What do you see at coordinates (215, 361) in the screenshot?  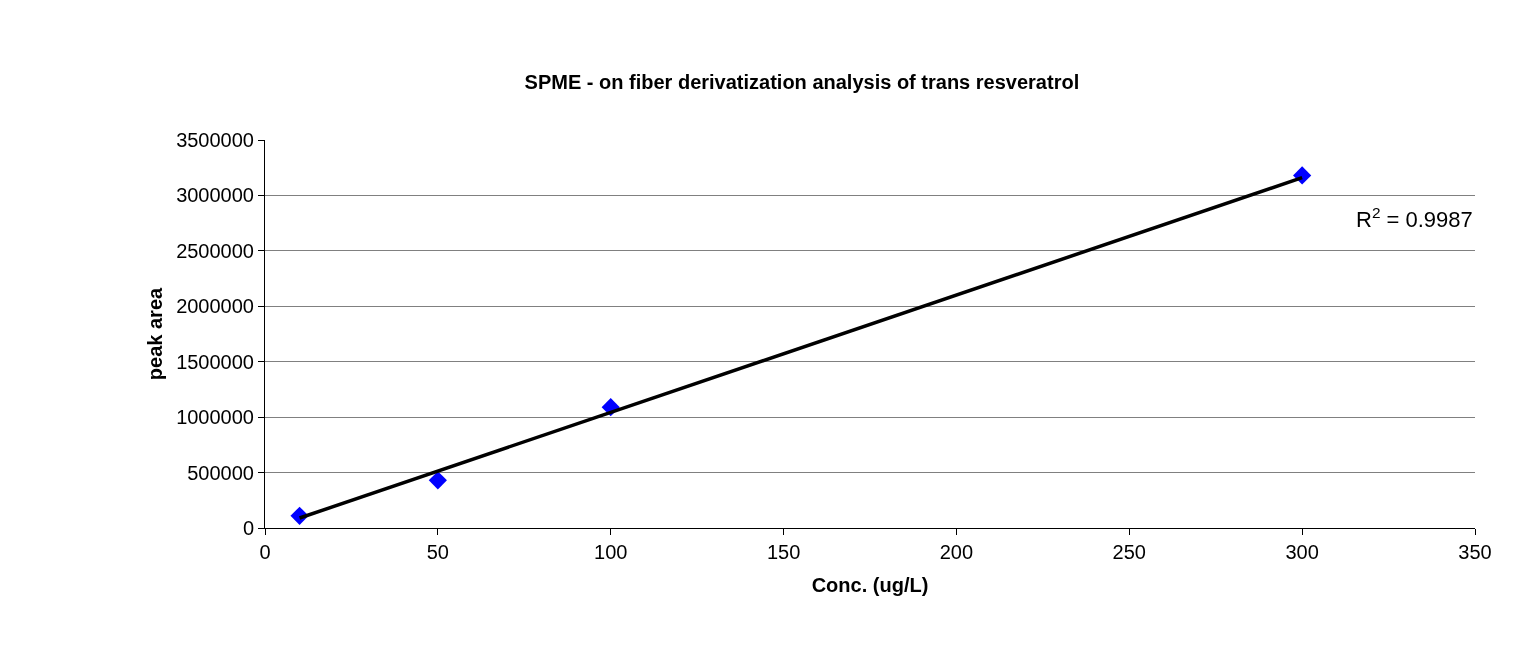 I see `y-tick-label: 1500000` at bounding box center [215, 361].